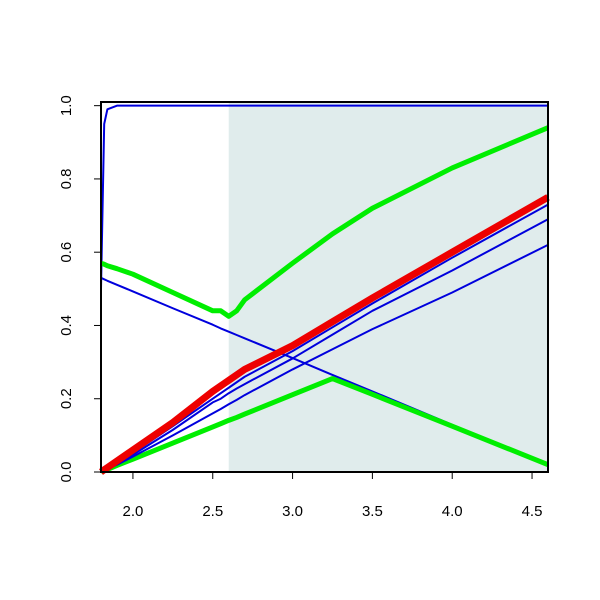  I want to click on y-tick-label: 0.4, so click(66, 325).